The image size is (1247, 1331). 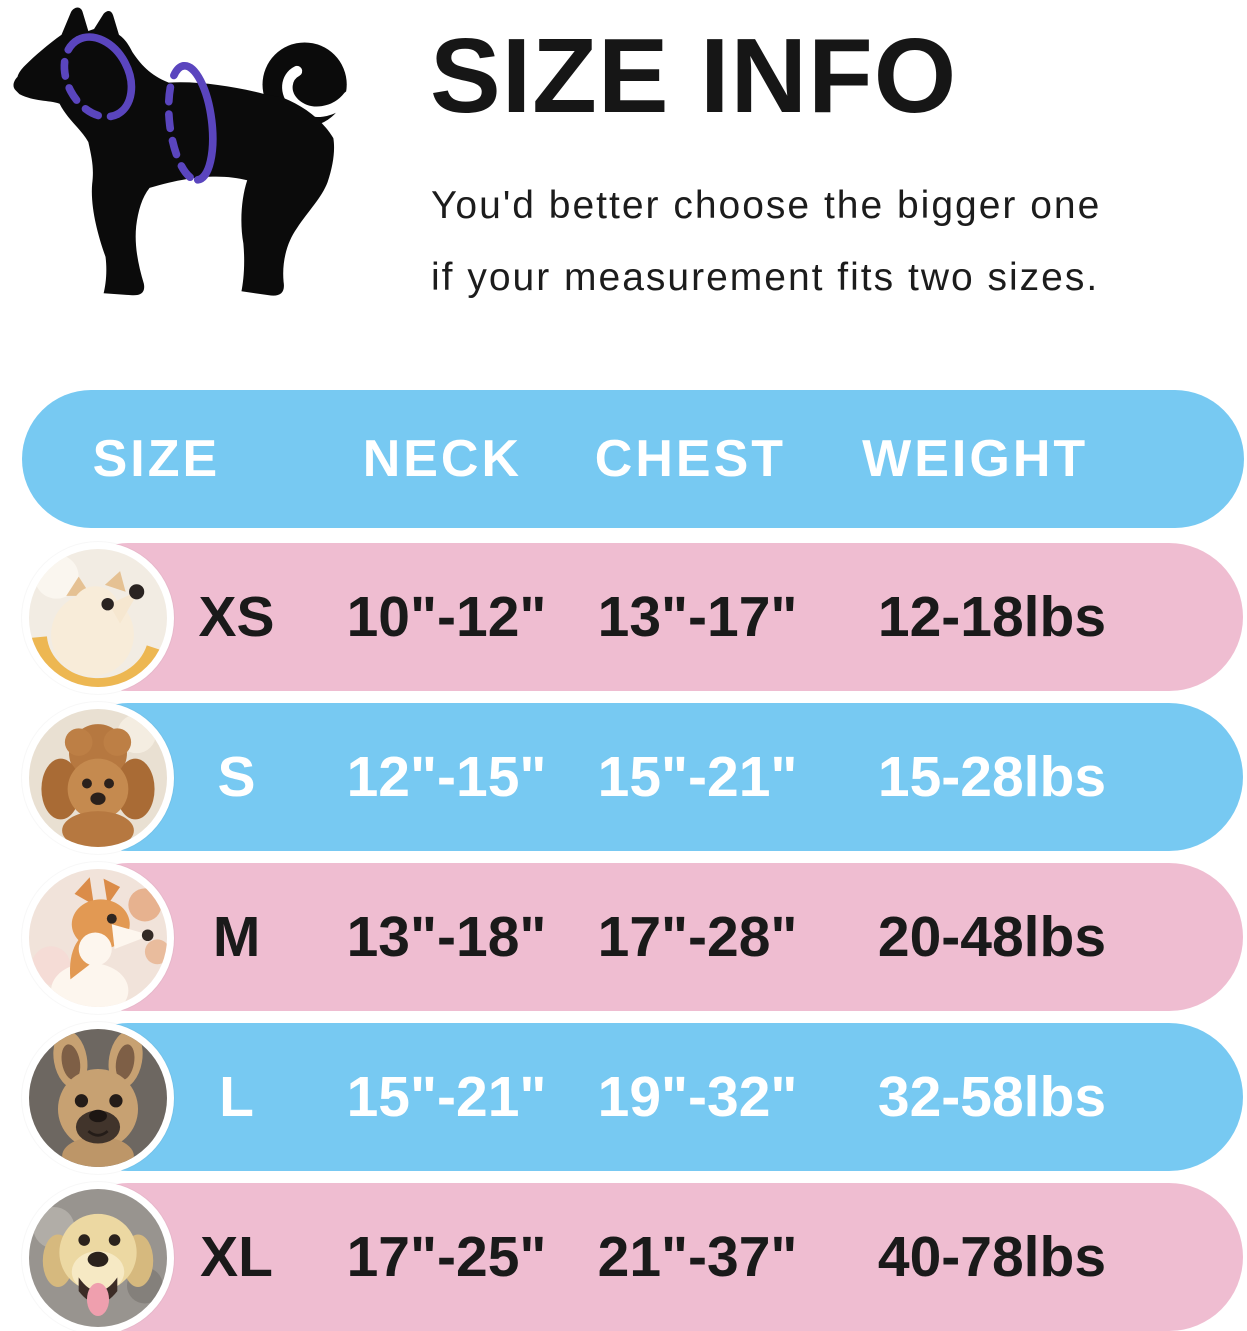 I want to click on cell-chest: 13"-17", so click(x=697, y=617).